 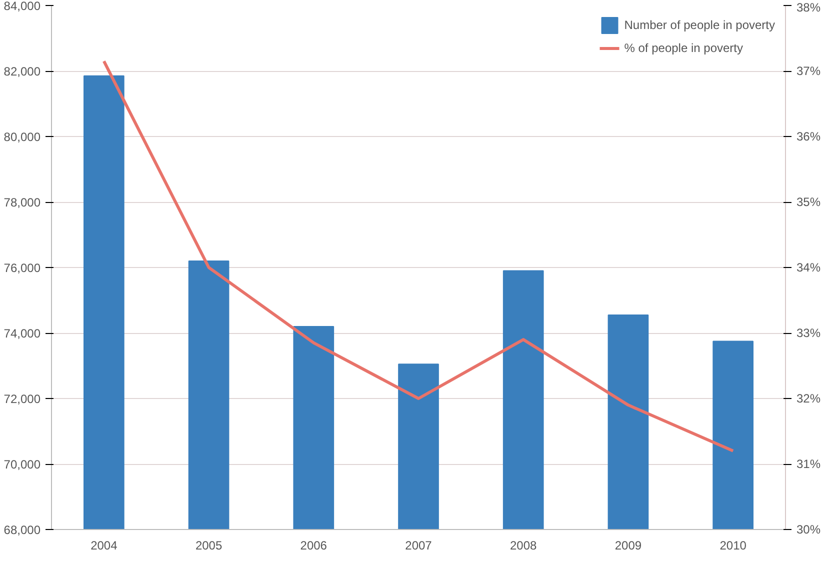 What do you see at coordinates (104, 545) in the screenshot?
I see `x-tick-label: 2004` at bounding box center [104, 545].